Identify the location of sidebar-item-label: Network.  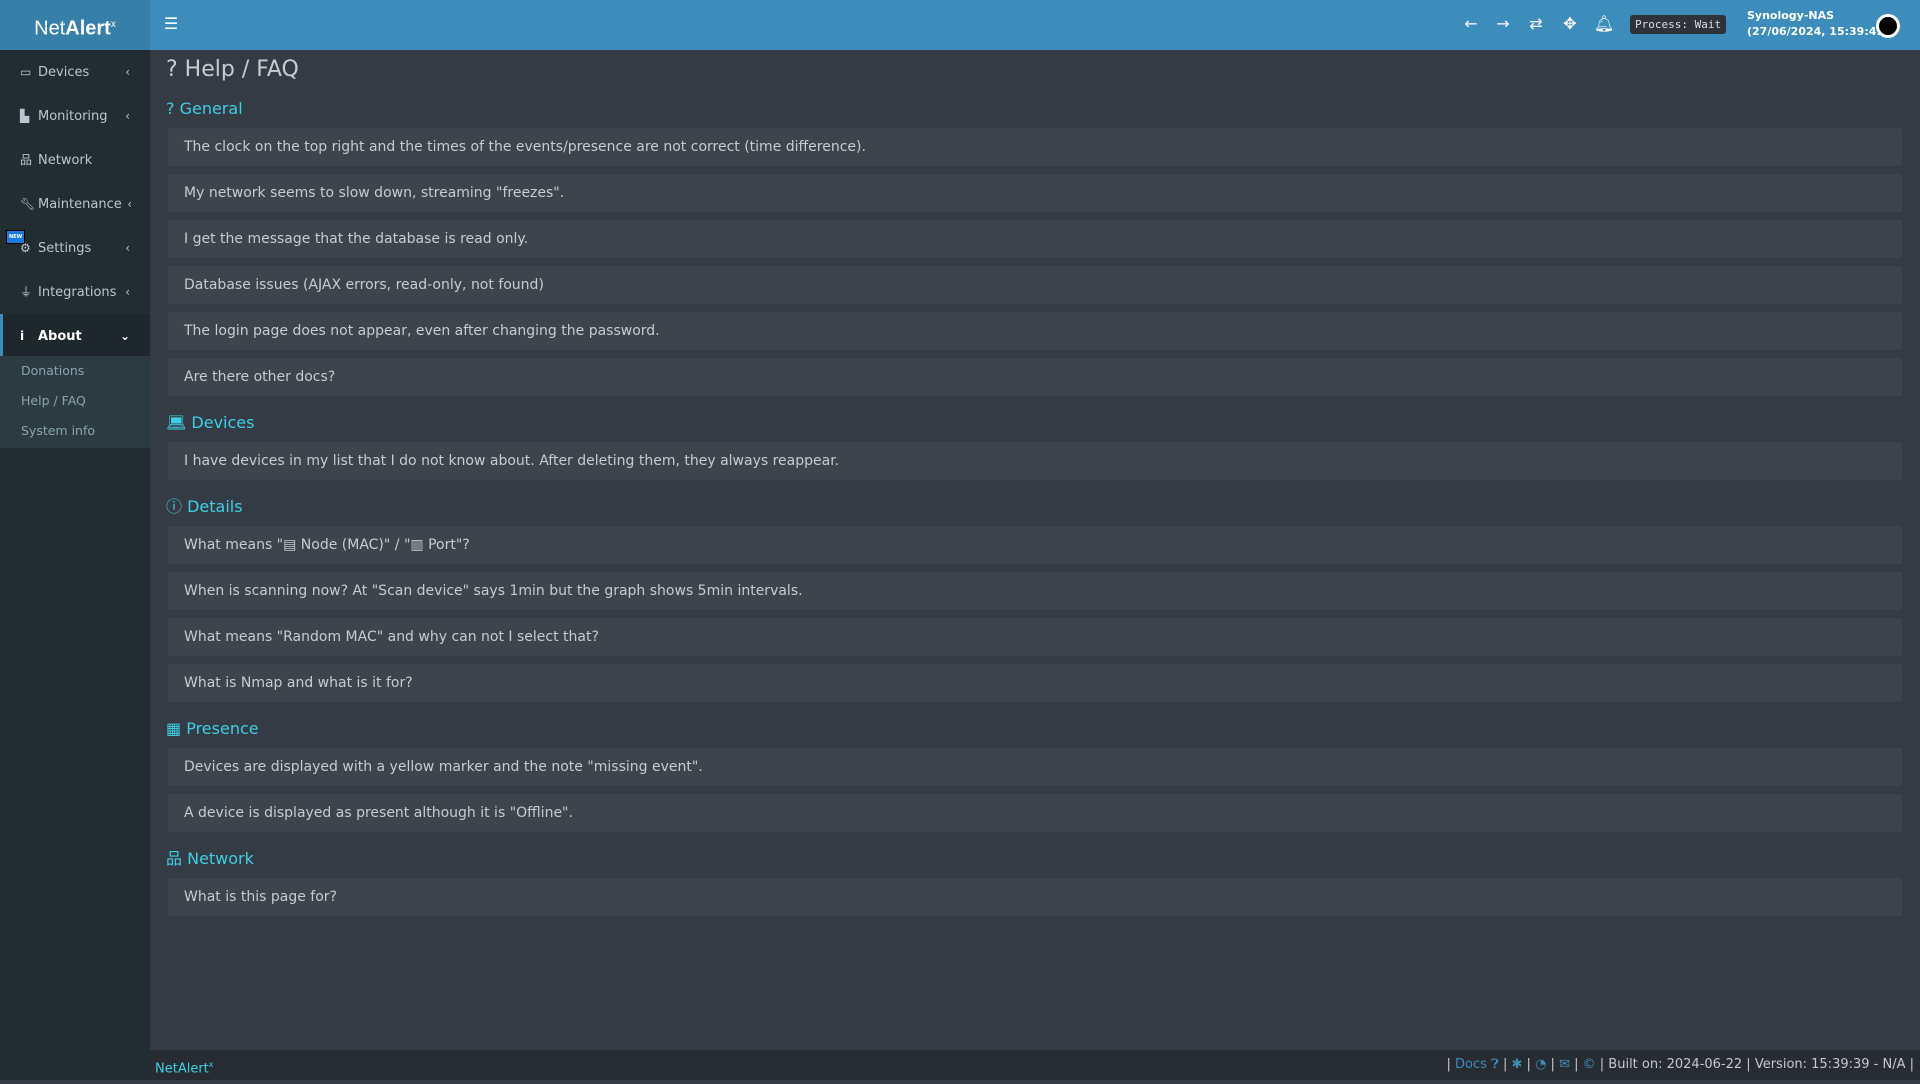
(65, 160).